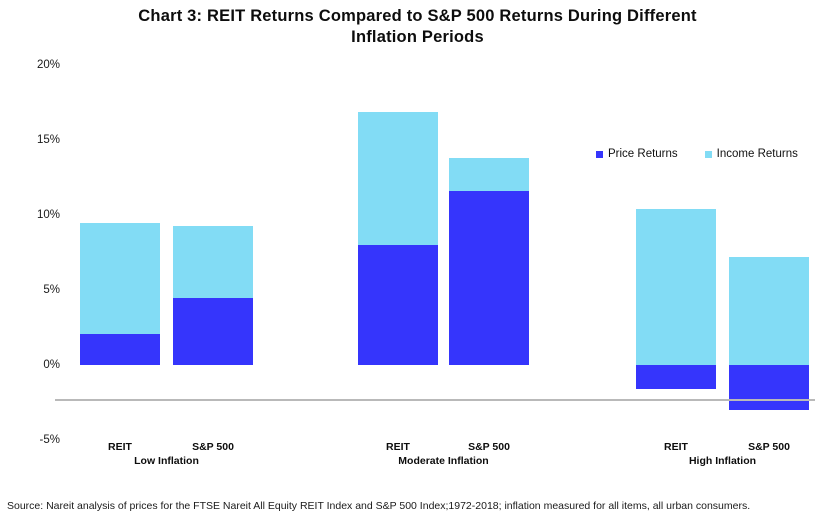  I want to click on price-returns-swatch, so click(599, 154).